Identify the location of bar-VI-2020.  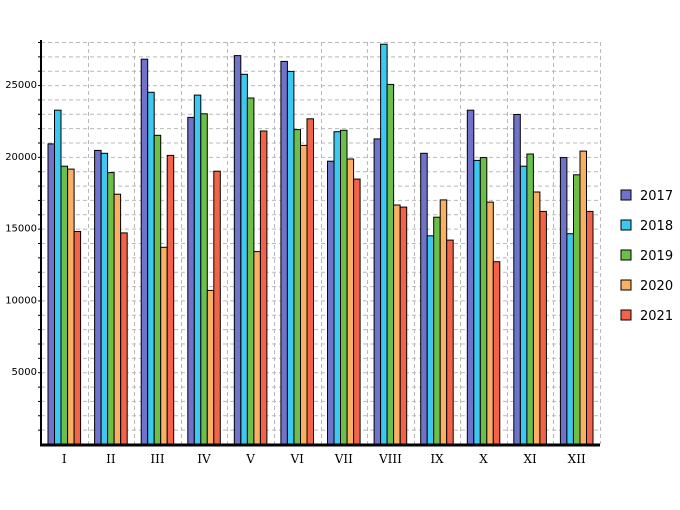
(304, 294).